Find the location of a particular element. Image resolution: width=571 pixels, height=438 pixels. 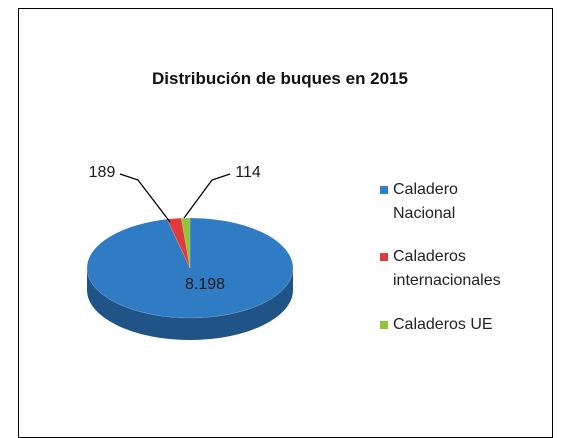

legend-label: Caladero Nacional is located at coordinates (425, 201).